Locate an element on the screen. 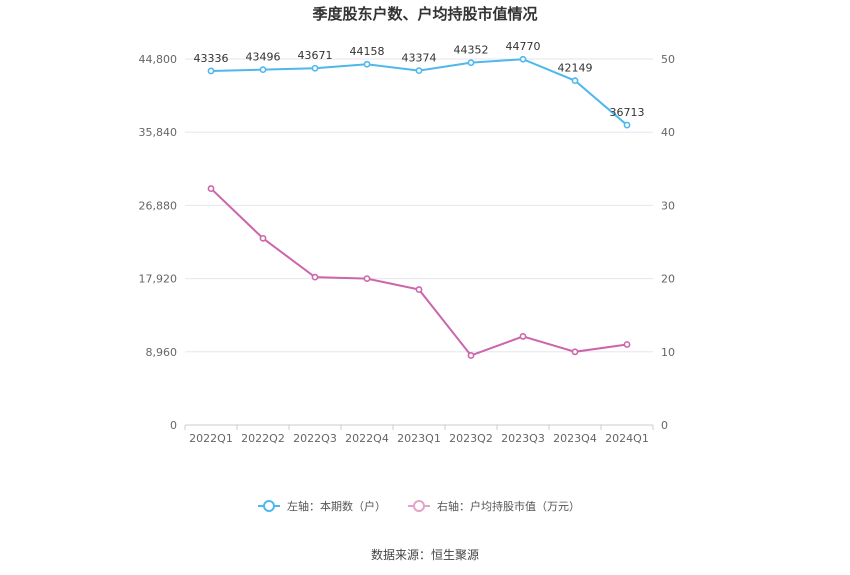 This screenshot has height=575, width=850. right-tick-label: 50 is located at coordinates (668, 59).